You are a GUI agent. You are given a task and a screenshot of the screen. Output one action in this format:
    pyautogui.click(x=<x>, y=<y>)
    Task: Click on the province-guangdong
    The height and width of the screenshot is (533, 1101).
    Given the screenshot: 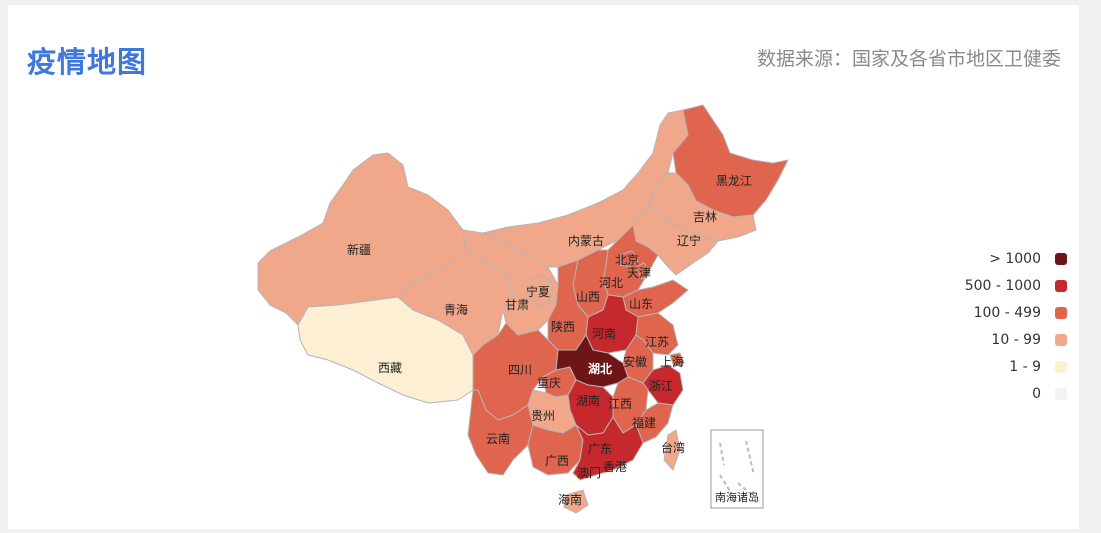 What is the action you would take?
    pyautogui.click(x=608, y=448)
    